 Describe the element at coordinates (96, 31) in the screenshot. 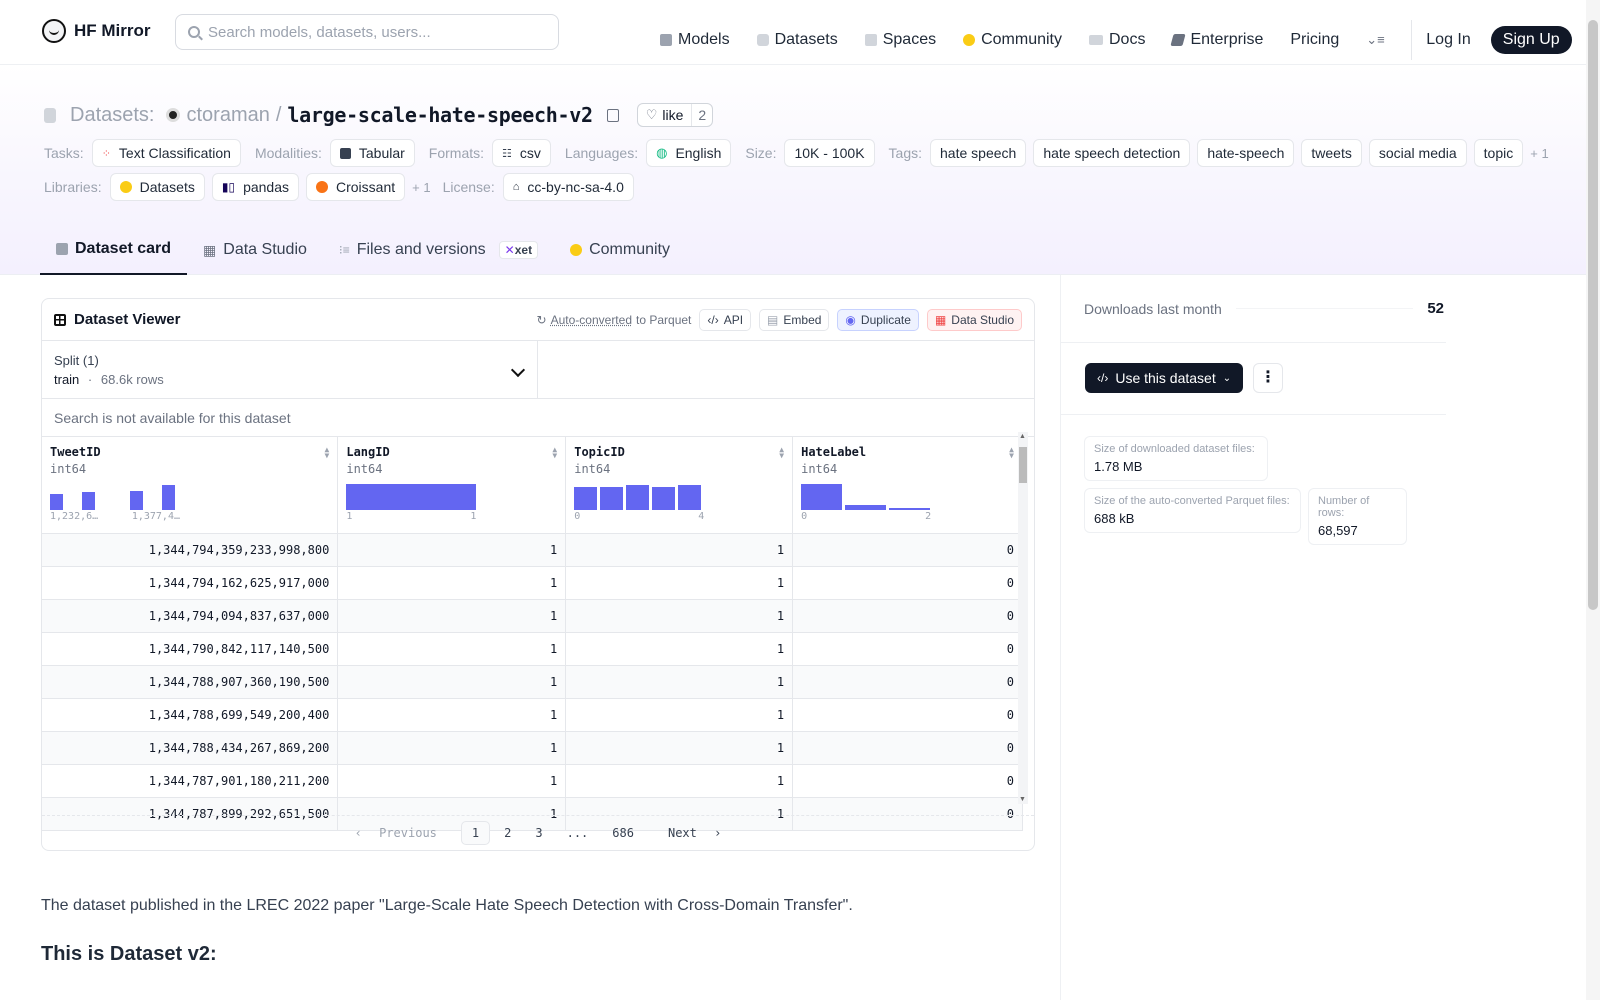

I see `site-logo: HF Mirror` at that location.